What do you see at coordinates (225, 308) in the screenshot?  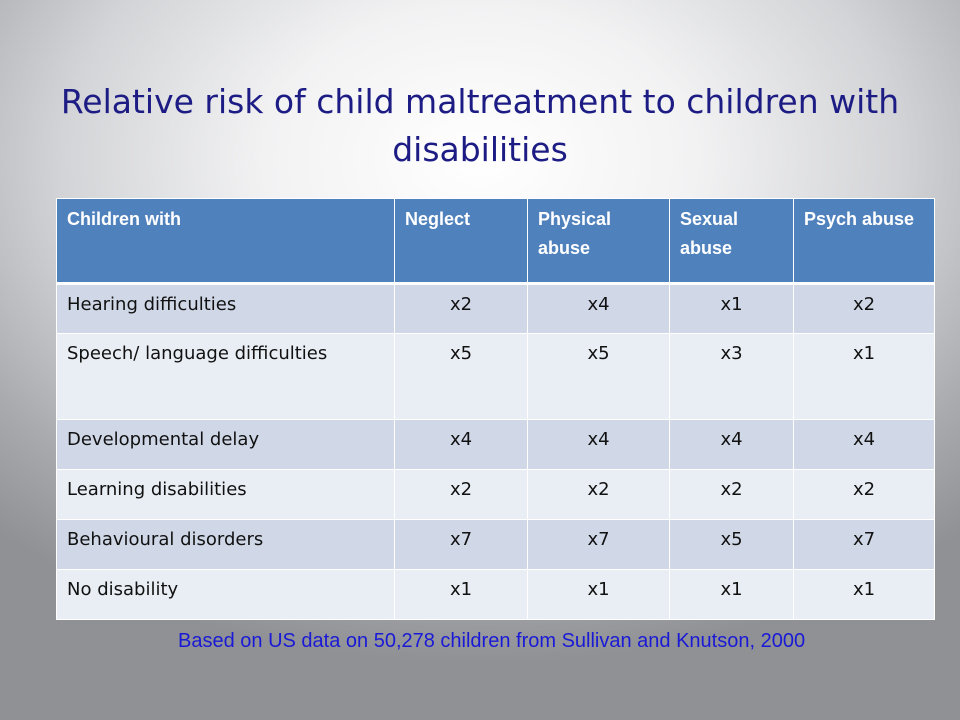 I see `row-label: Hearing difficulties` at bounding box center [225, 308].